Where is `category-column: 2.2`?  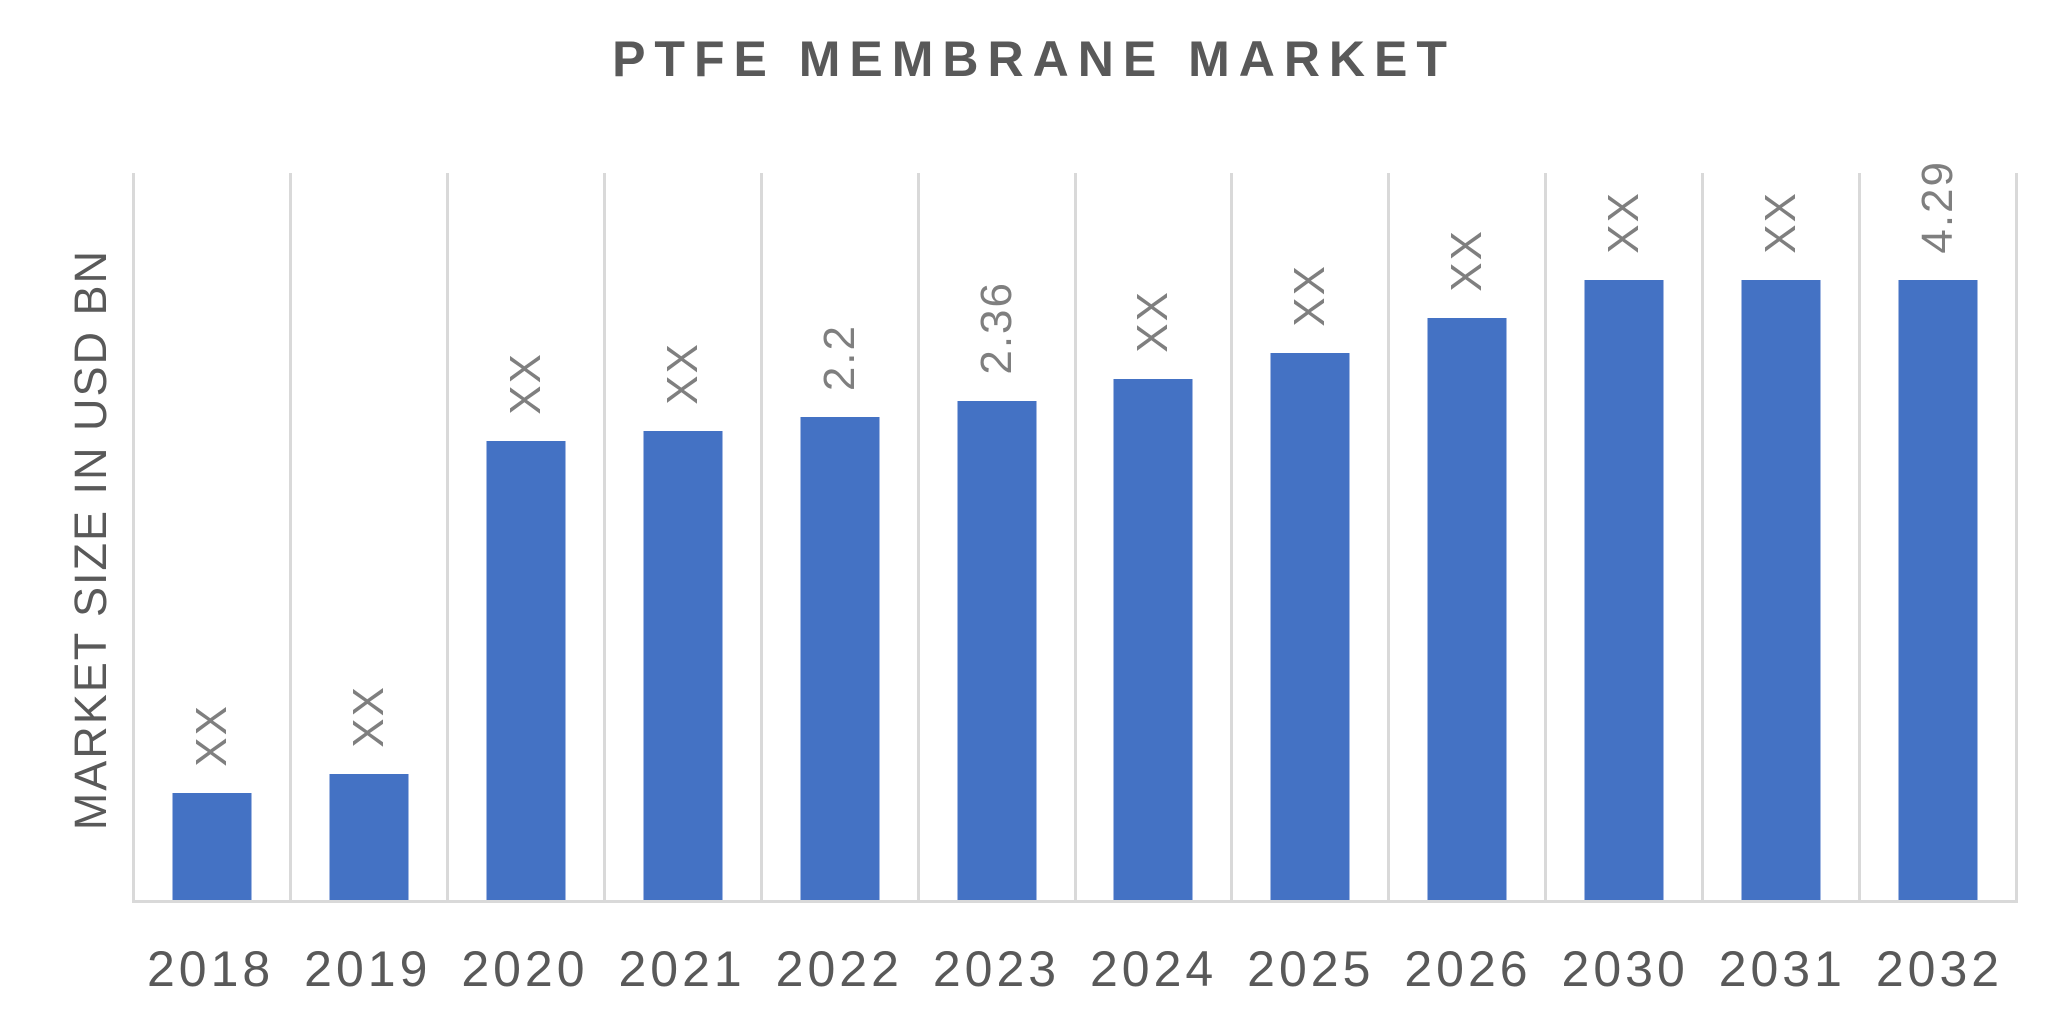
category-column: 2.2 is located at coordinates (838, 536).